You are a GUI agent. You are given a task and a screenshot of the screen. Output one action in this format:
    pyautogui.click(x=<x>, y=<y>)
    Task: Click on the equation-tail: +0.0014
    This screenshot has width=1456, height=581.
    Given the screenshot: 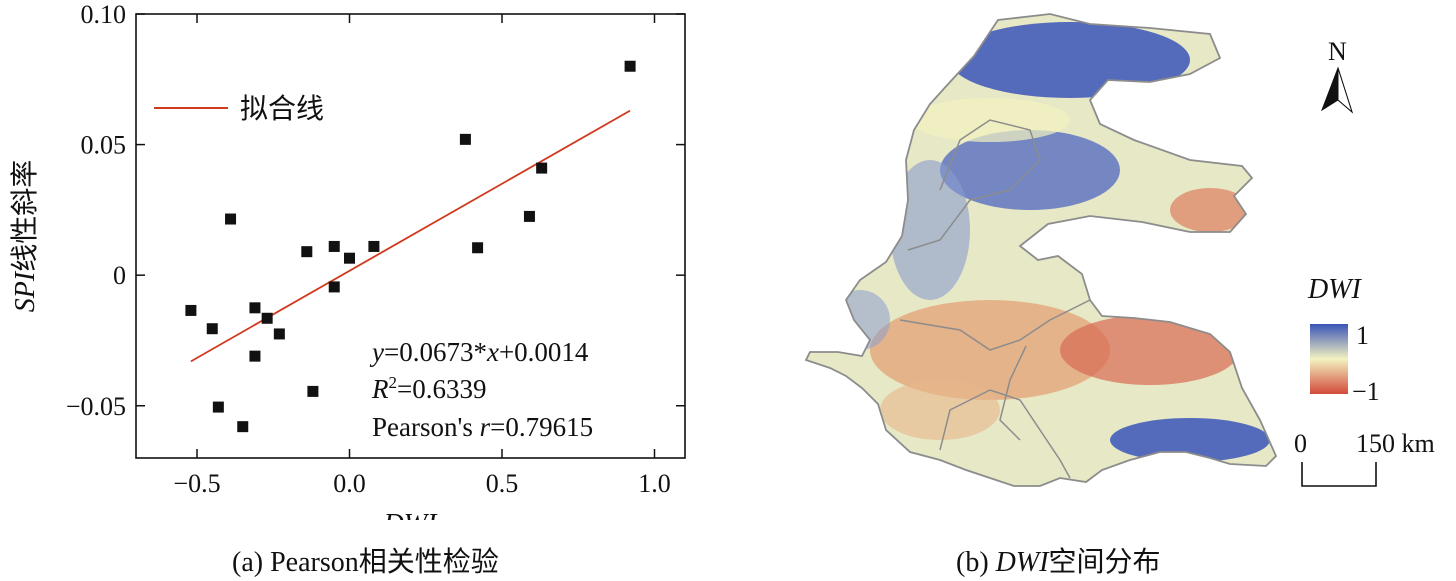 What is the action you would take?
    pyautogui.click(x=544, y=352)
    